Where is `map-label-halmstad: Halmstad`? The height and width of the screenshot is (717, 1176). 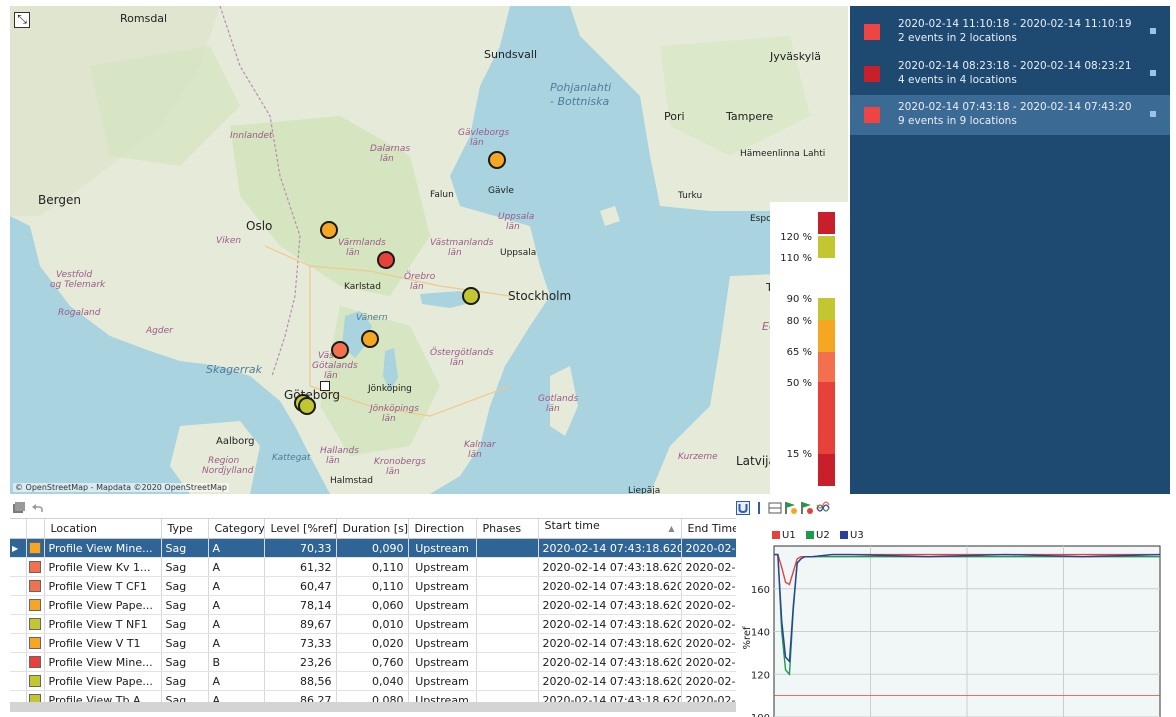 map-label-halmstad: Halmstad is located at coordinates (351, 481).